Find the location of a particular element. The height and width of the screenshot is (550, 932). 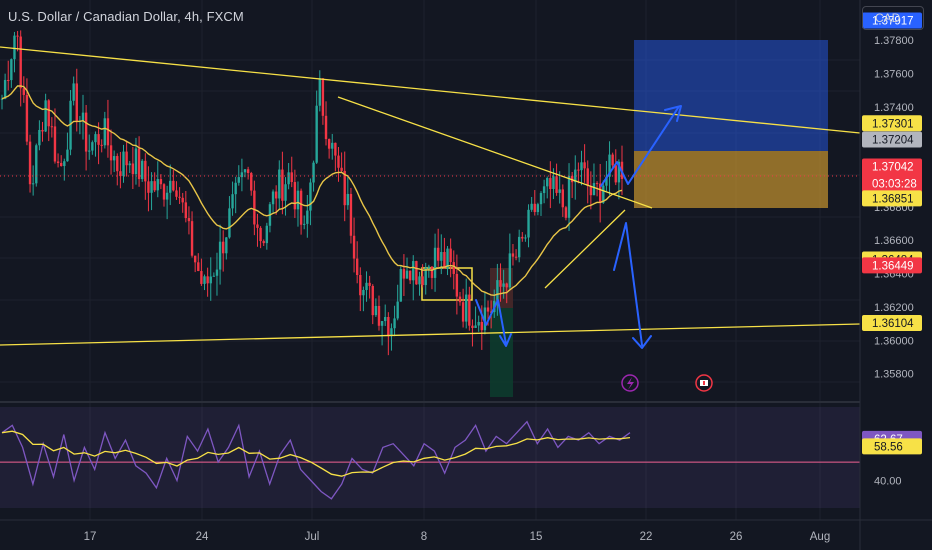

time-tick-label: Aug is located at coordinates (820, 537).